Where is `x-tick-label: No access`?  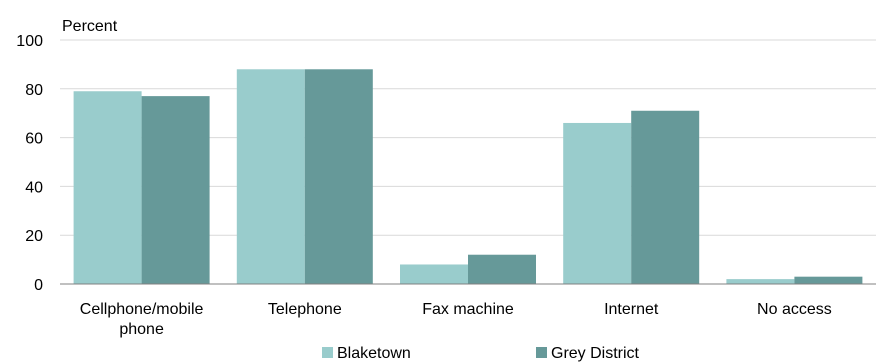
x-tick-label: No access is located at coordinates (794, 309).